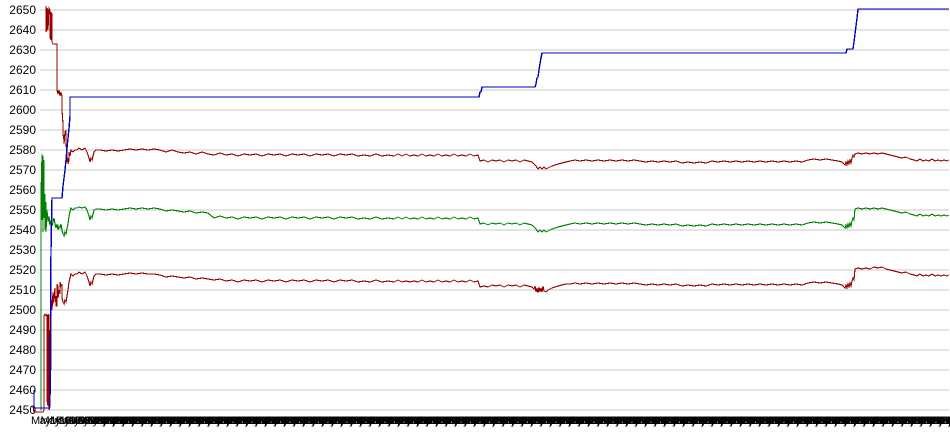 The height and width of the screenshot is (435, 950). I want to click on y-axis-label: 2580, so click(22, 150).